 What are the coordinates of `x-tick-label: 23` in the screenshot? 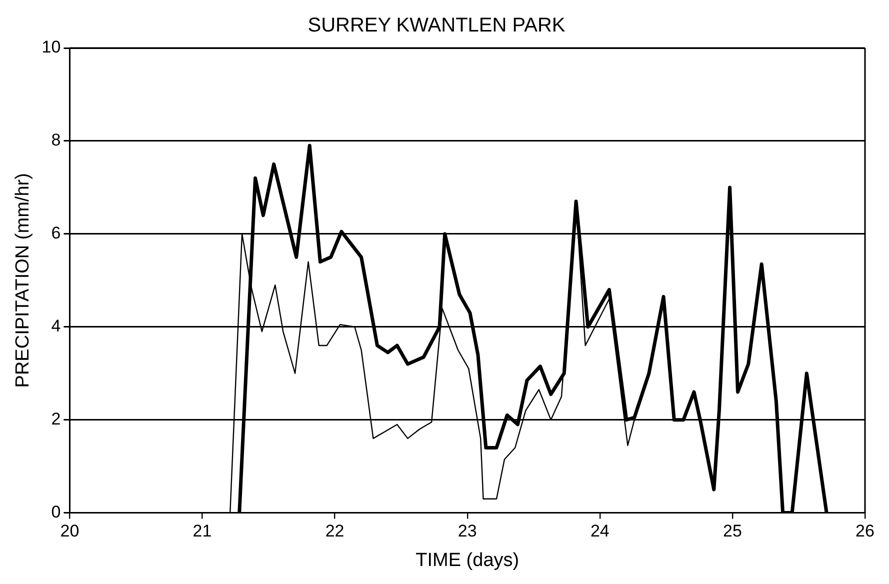 It's located at (467, 531).